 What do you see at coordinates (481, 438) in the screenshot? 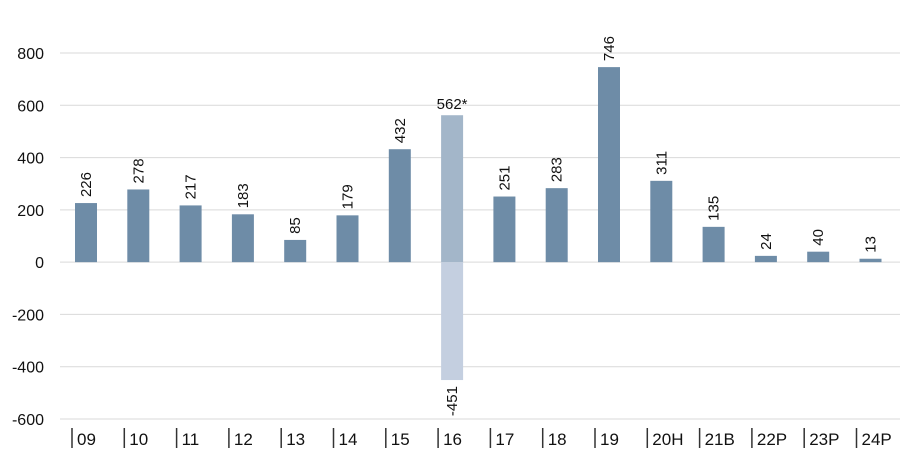
I see `x-axis-tick-labels: 09 10 11 12 13 14 15 16 17 18 19 20H 21B 22P 23P 24P` at bounding box center [481, 438].